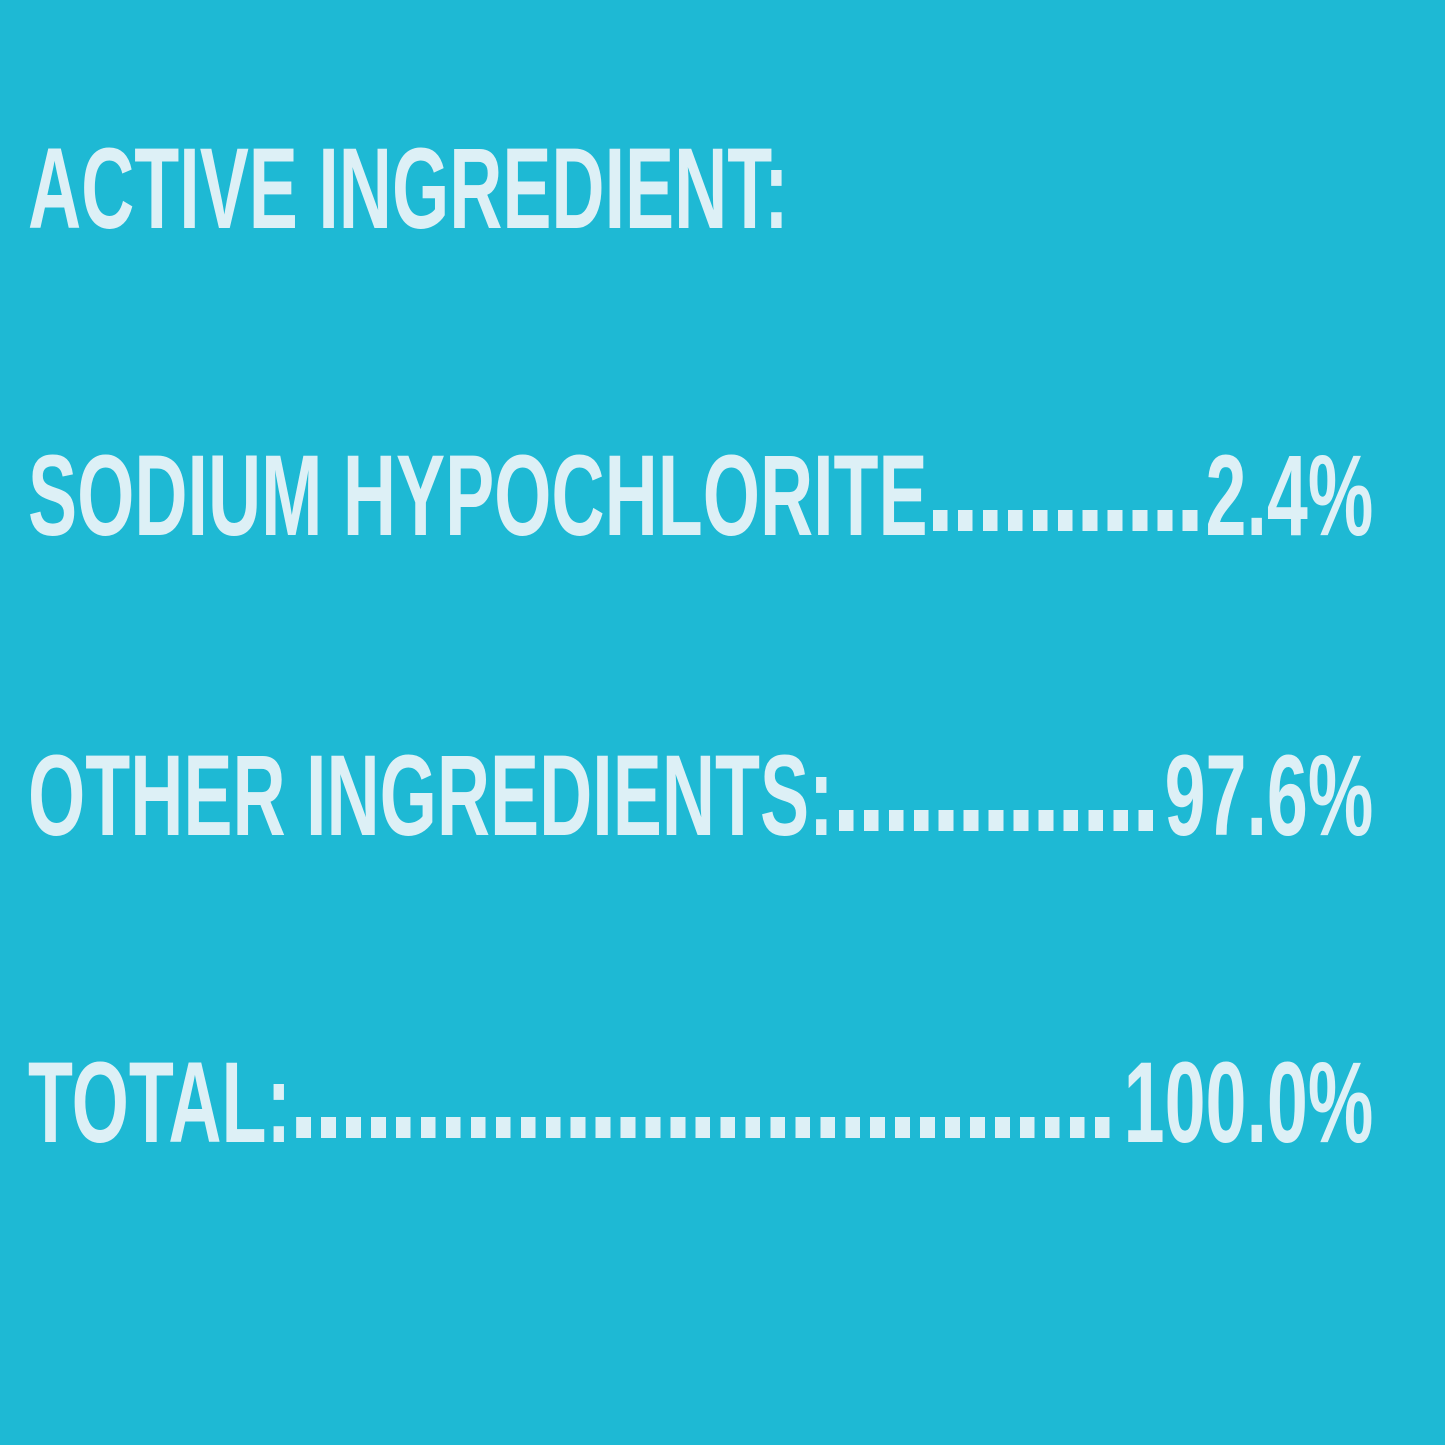  What do you see at coordinates (700, 1086) in the screenshot?
I see `total-row: TOTAL: 100.0%` at bounding box center [700, 1086].